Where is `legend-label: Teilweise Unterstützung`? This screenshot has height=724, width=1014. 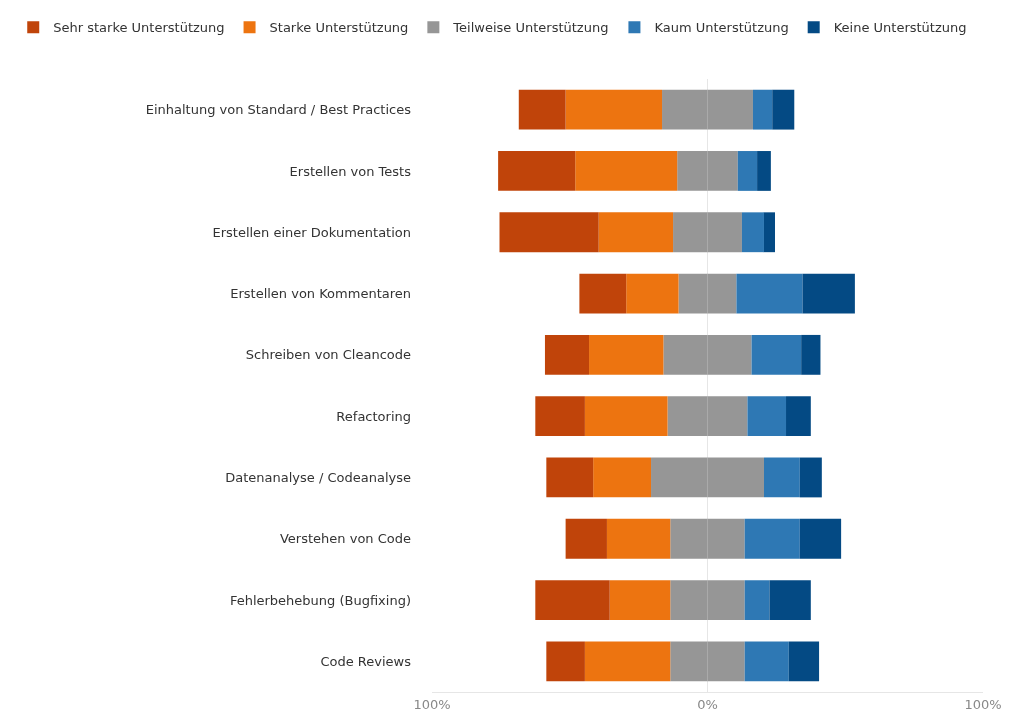 legend-label: Teilweise Unterstützung is located at coordinates (530, 28).